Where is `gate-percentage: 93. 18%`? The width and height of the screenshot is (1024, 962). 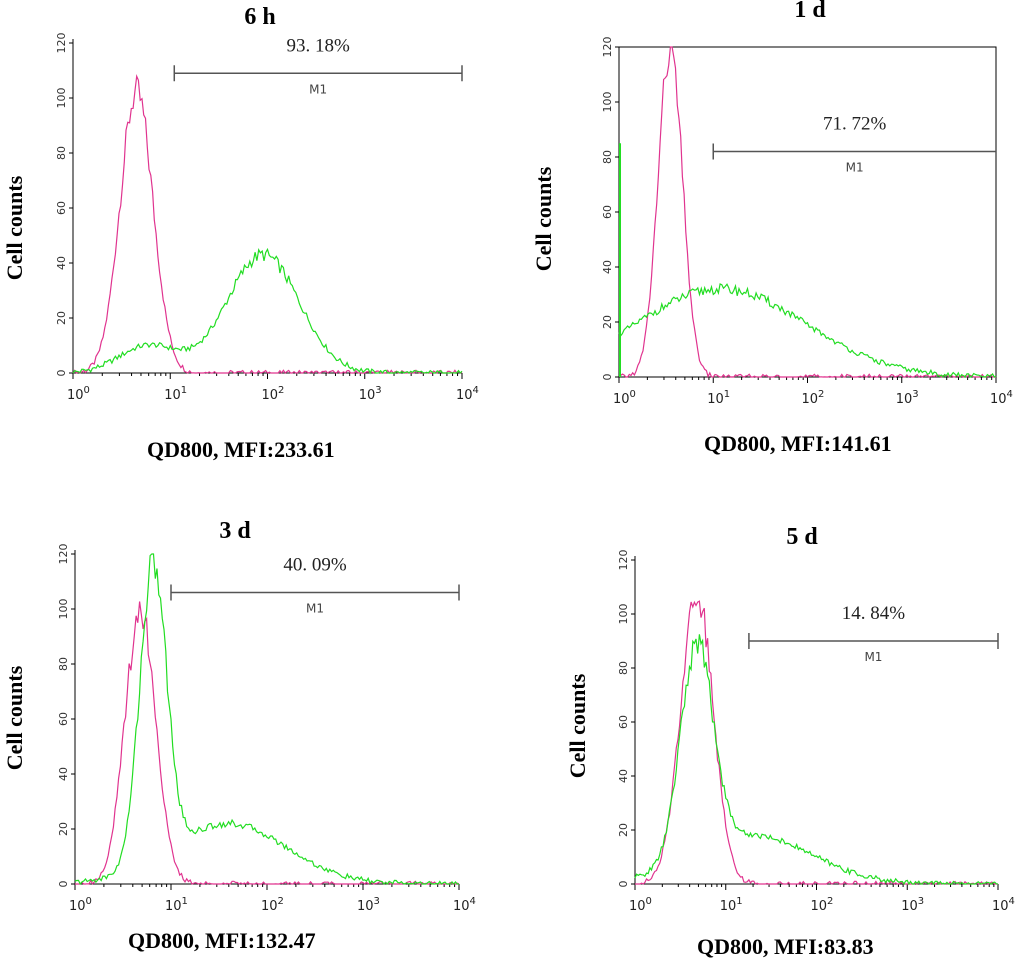 gate-percentage: 93. 18% is located at coordinates (318, 45).